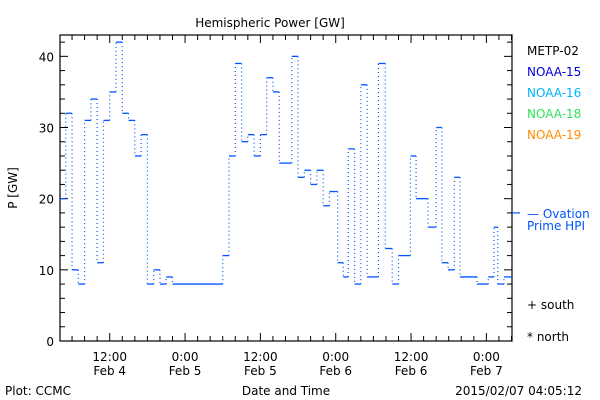  I want to click on x-tick-date-label: Feb 7, so click(486, 371).